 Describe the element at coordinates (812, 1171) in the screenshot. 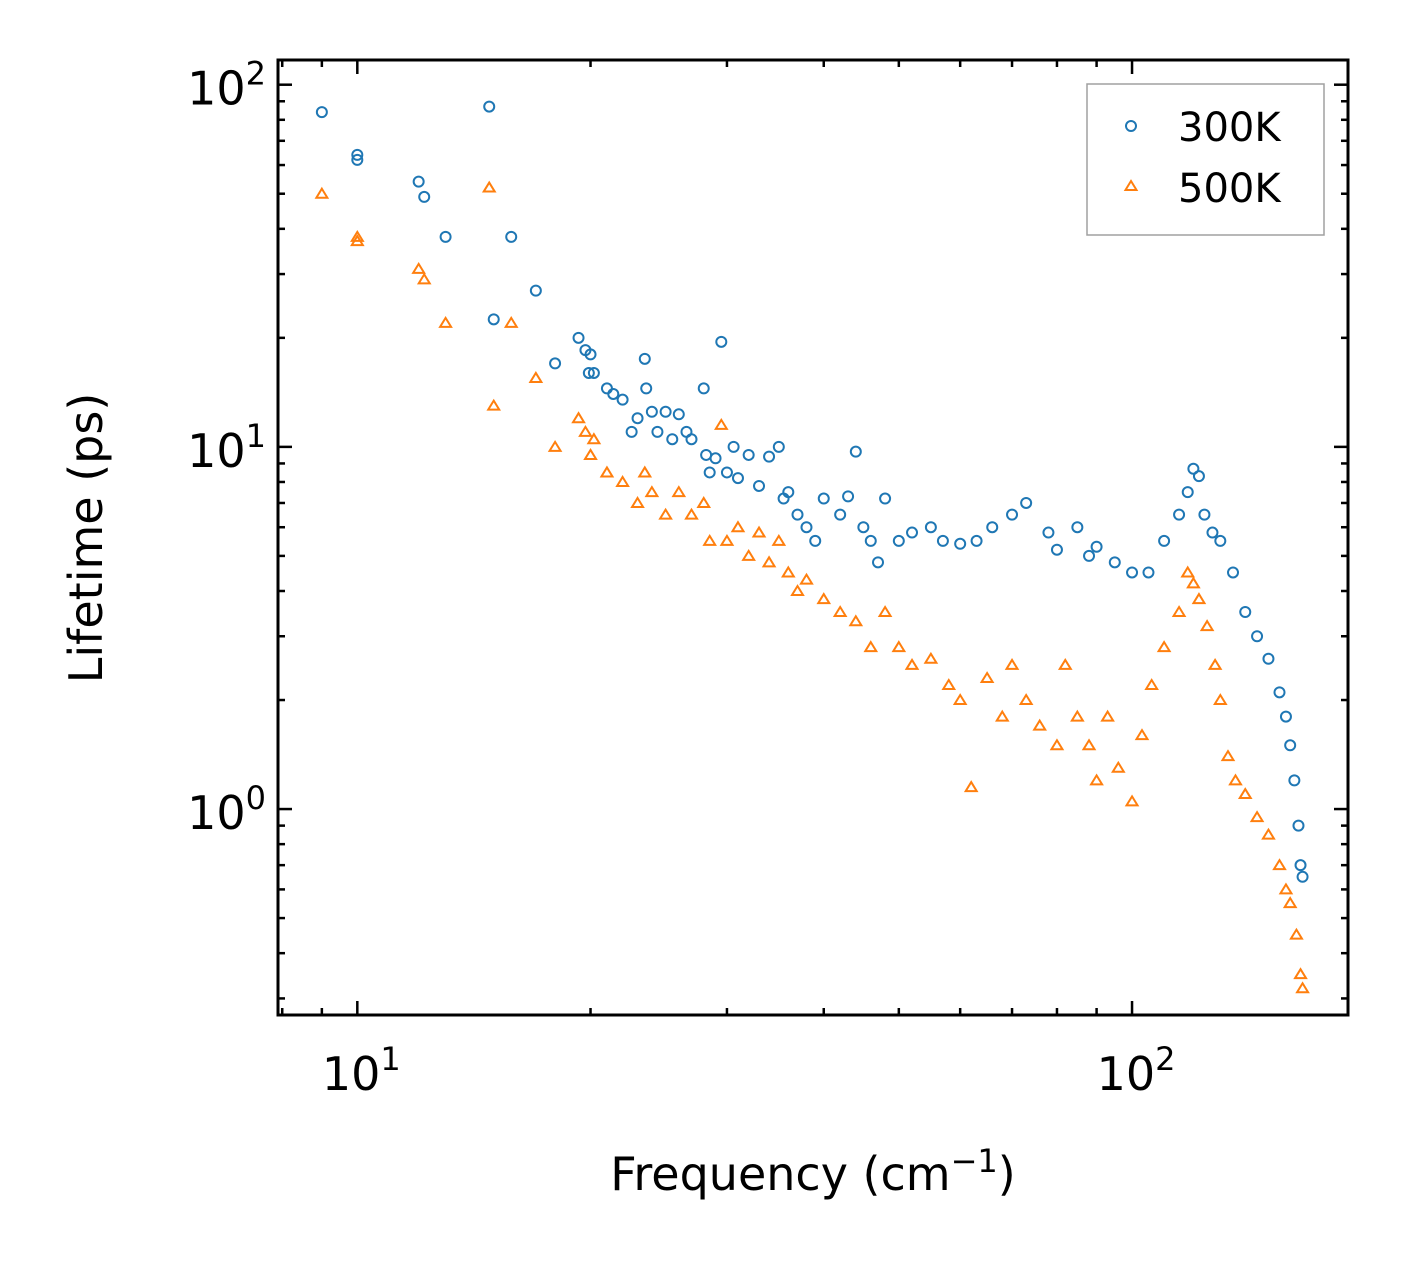

I see `x-axis-title: Frequency (cm−1)` at that location.